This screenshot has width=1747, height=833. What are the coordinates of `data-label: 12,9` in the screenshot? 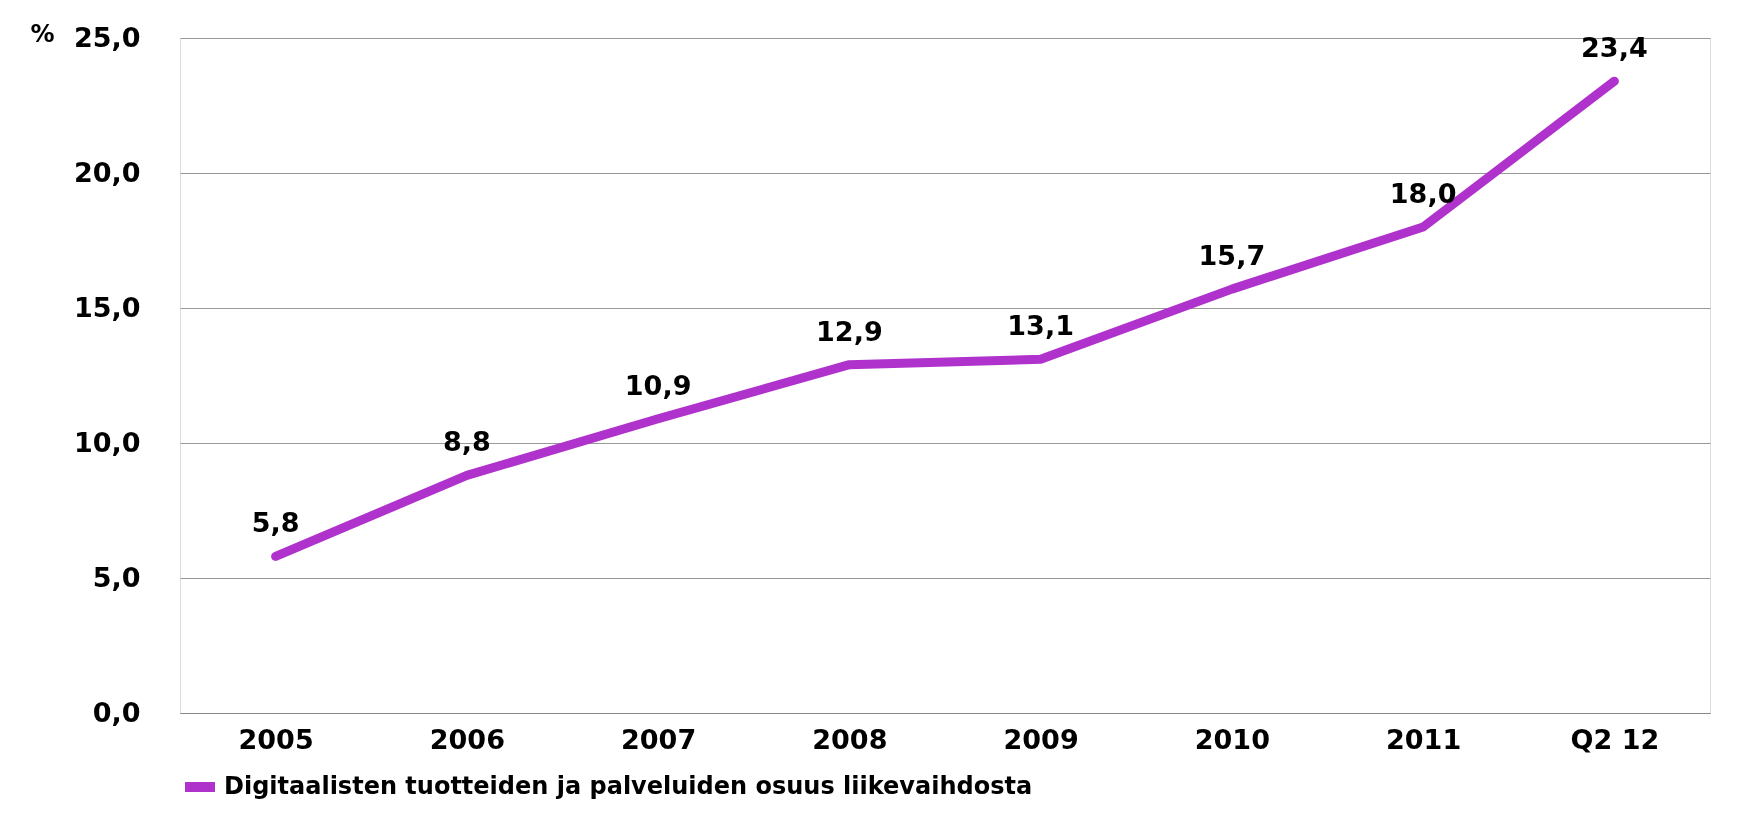 It's located at (849, 331).